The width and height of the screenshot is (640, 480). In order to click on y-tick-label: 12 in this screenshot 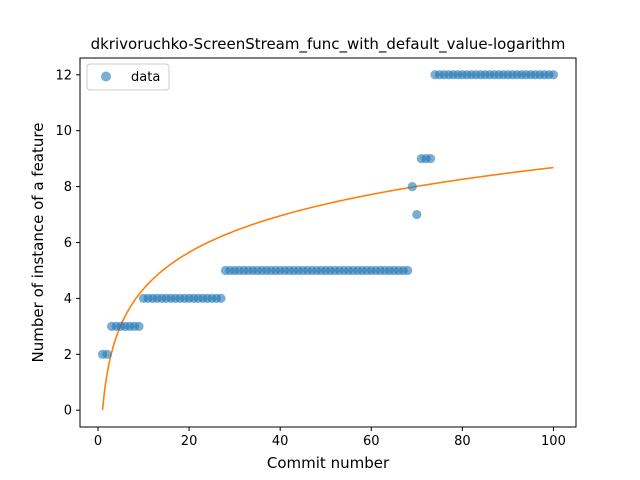, I will do `click(63, 75)`.